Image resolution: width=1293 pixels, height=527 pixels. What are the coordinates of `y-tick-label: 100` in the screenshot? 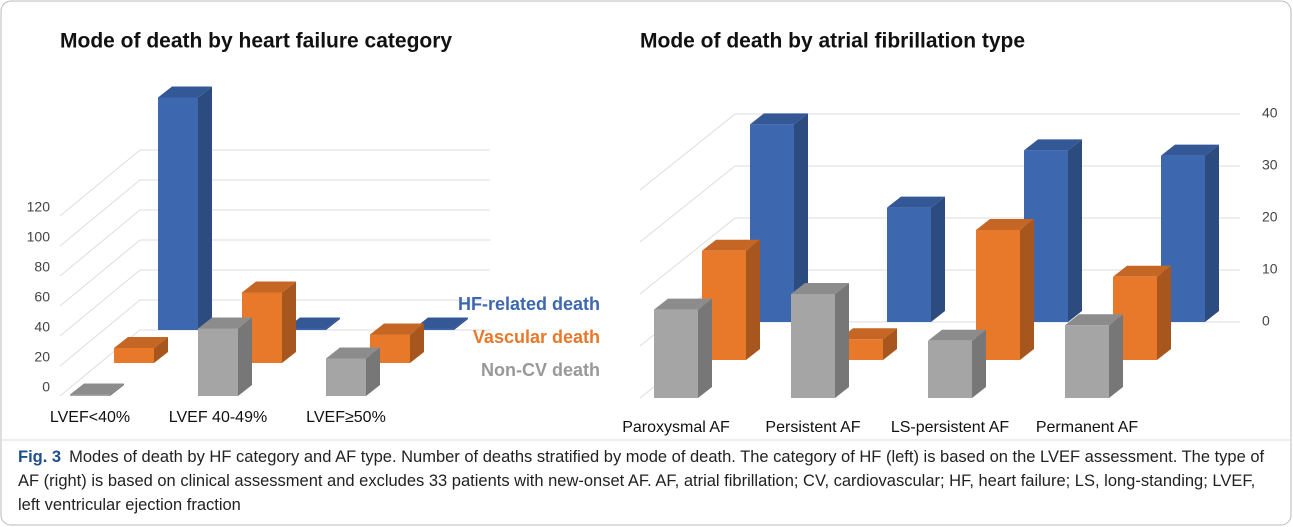 It's located at (39, 237).